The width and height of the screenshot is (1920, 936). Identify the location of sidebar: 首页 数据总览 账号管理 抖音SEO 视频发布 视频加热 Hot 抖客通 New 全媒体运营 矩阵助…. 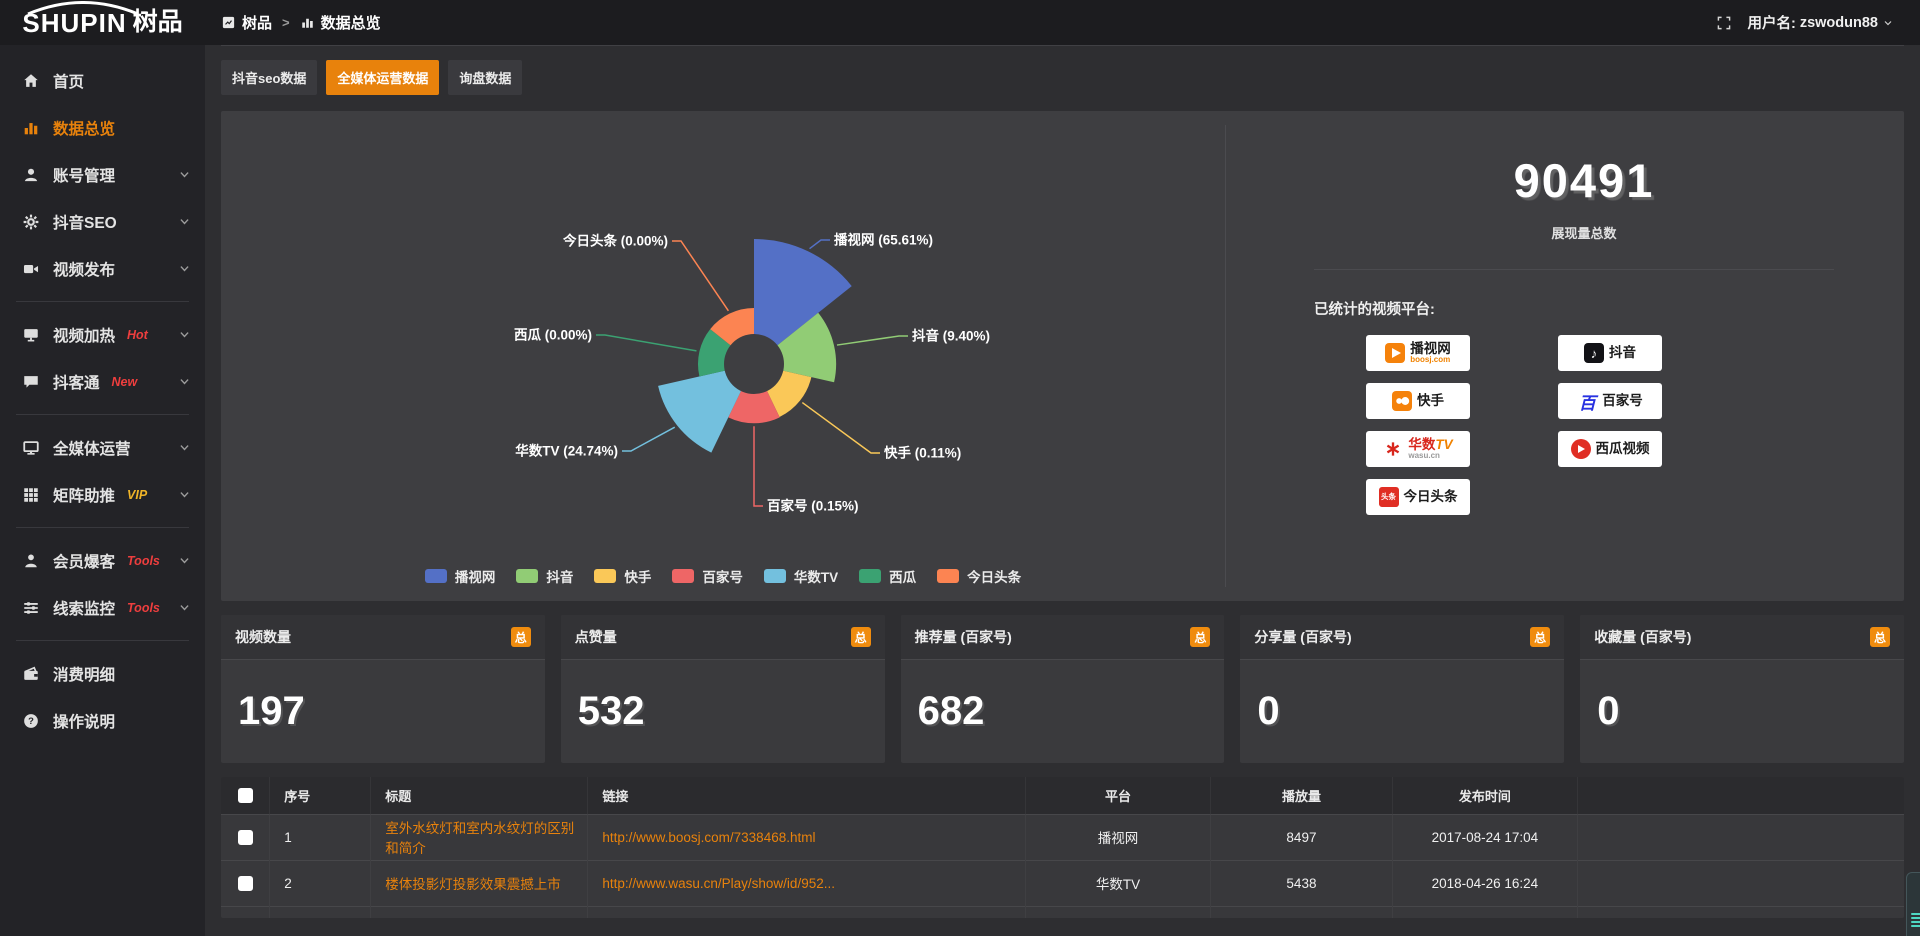
(102, 490).